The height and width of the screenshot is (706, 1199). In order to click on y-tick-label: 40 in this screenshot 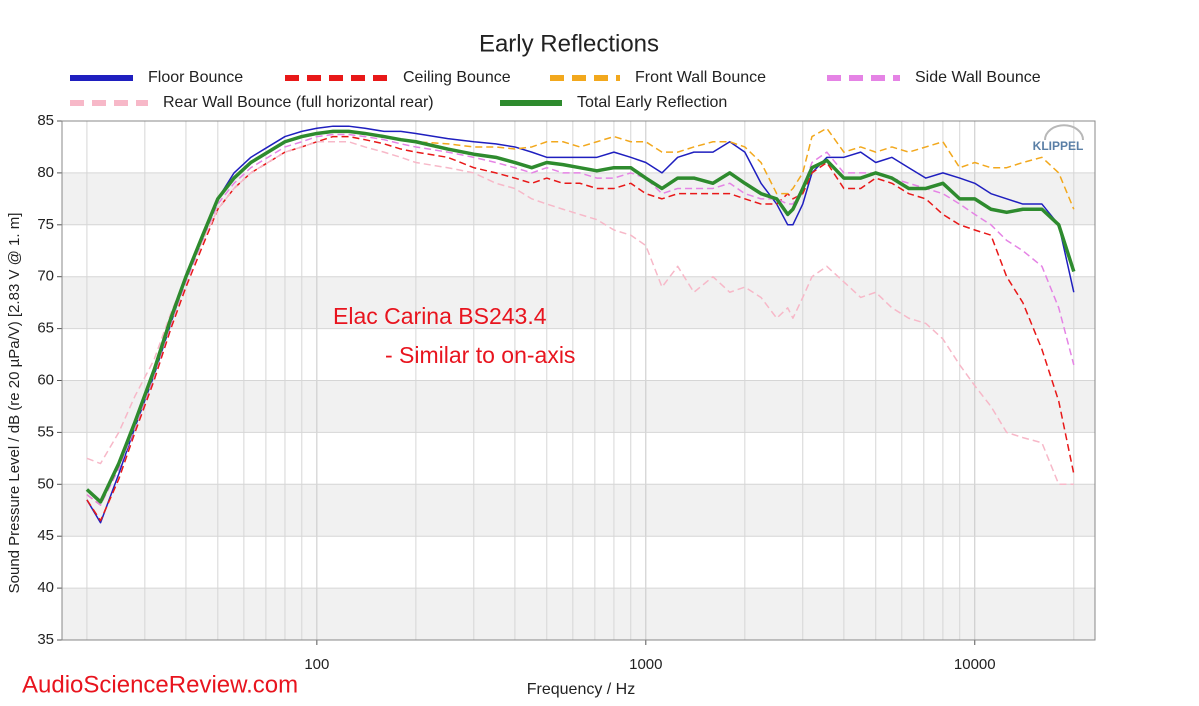, I will do `click(45, 587)`.